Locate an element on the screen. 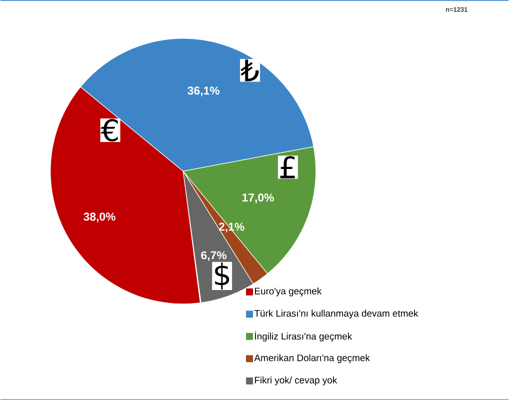  legend-label: Türk Lirası'nı kullanmaya devam etmek is located at coordinates (336, 314).